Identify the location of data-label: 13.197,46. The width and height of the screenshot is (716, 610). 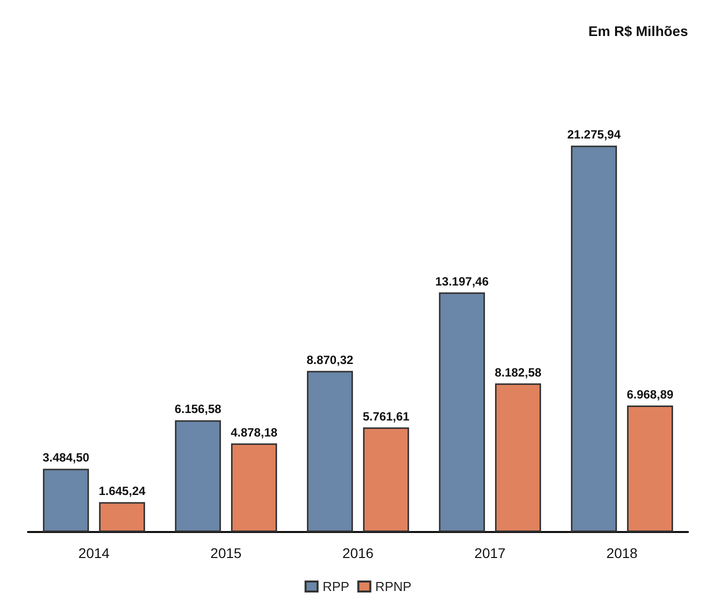
(462, 281).